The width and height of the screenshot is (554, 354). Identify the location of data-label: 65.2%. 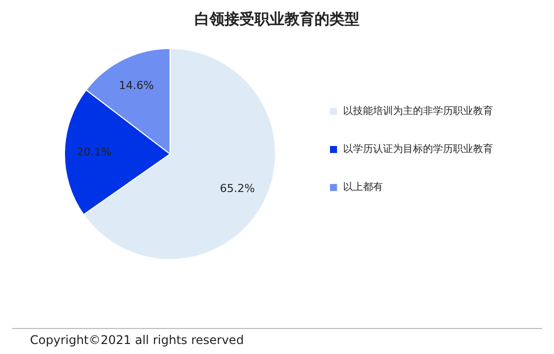
(237, 188).